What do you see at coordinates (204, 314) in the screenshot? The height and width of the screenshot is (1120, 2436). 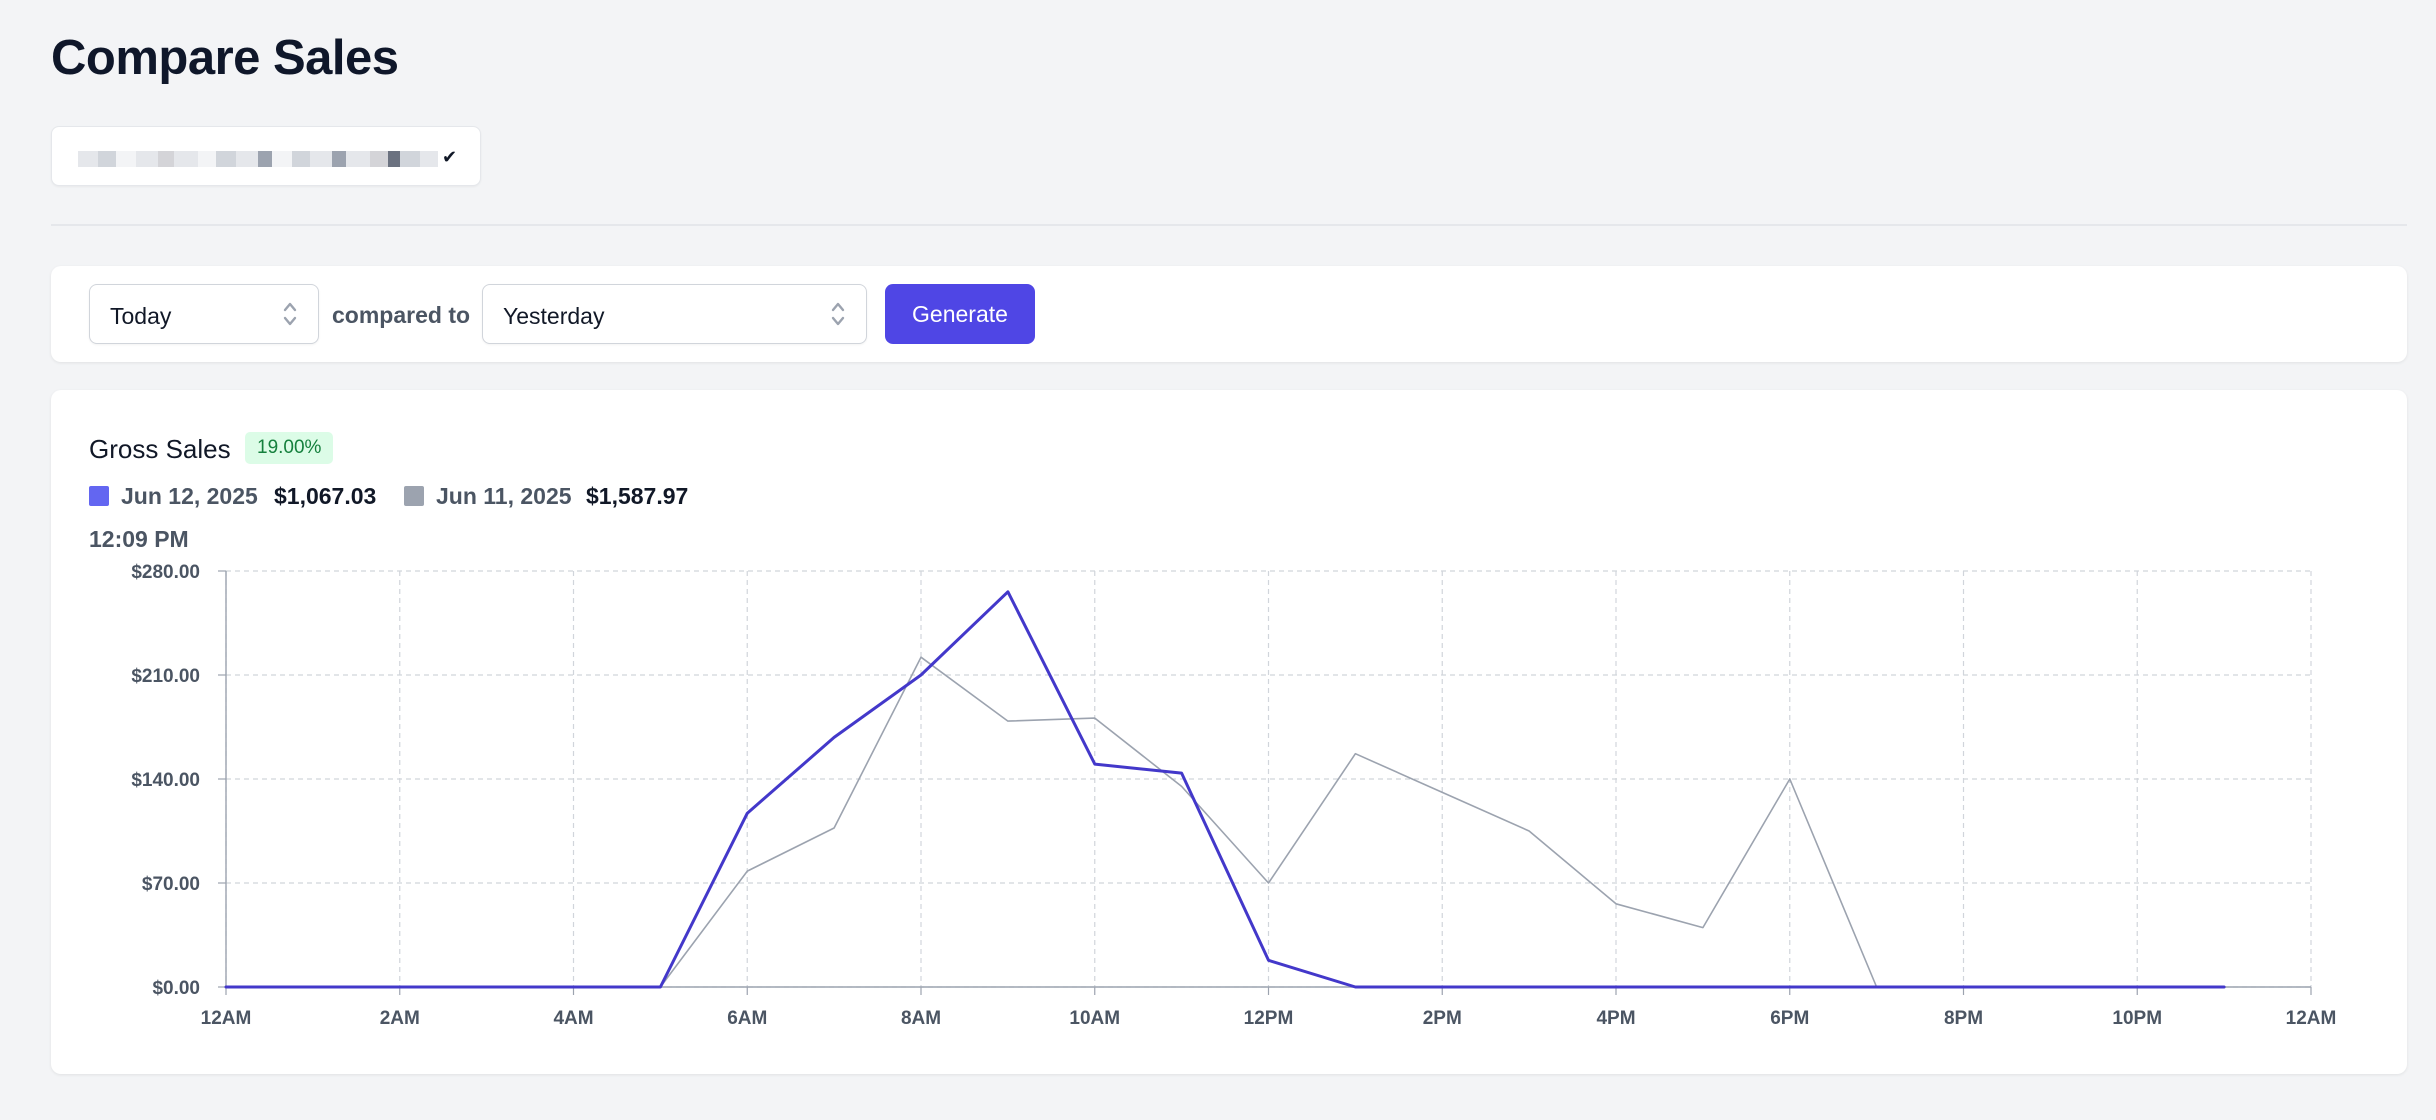 I see `period-select: Today` at bounding box center [204, 314].